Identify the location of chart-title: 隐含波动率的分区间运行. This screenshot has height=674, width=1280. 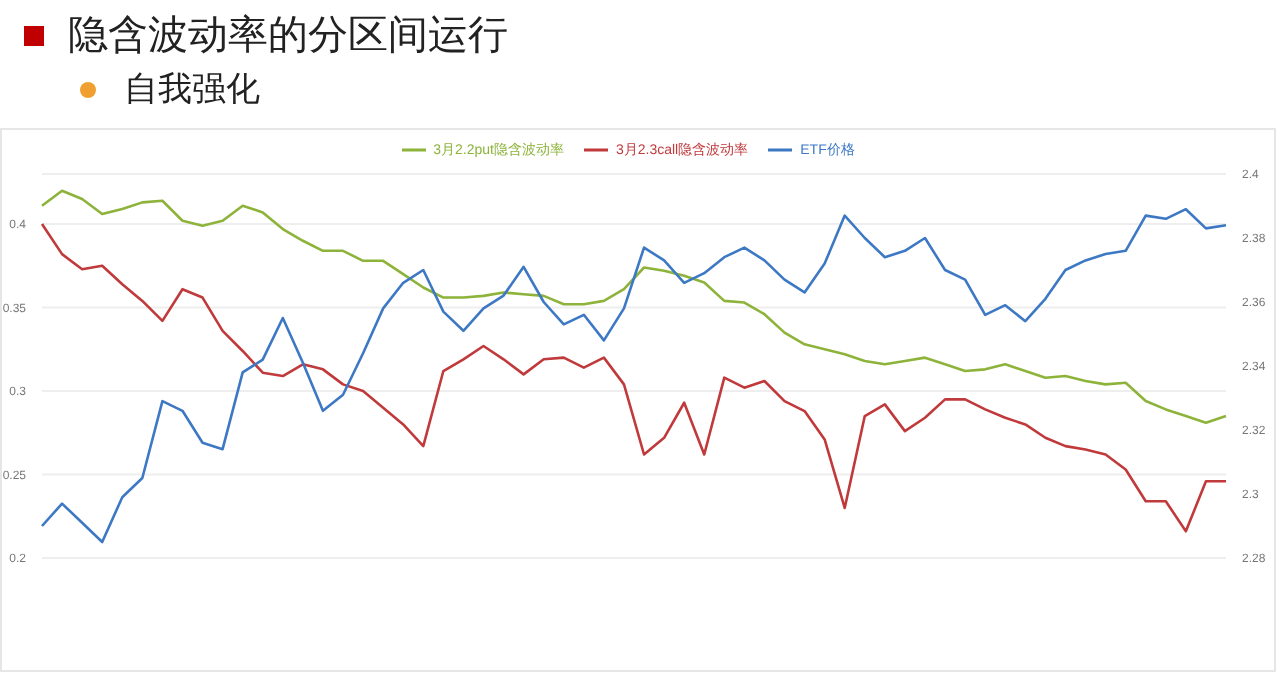
(288, 37).